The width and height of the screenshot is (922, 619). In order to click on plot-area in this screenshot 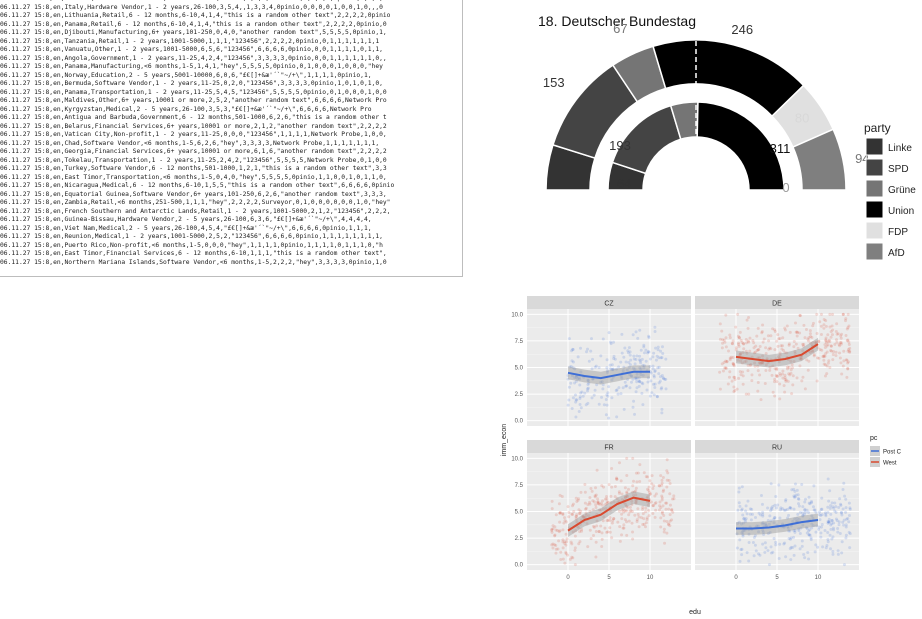, I will do `click(777, 367)`.